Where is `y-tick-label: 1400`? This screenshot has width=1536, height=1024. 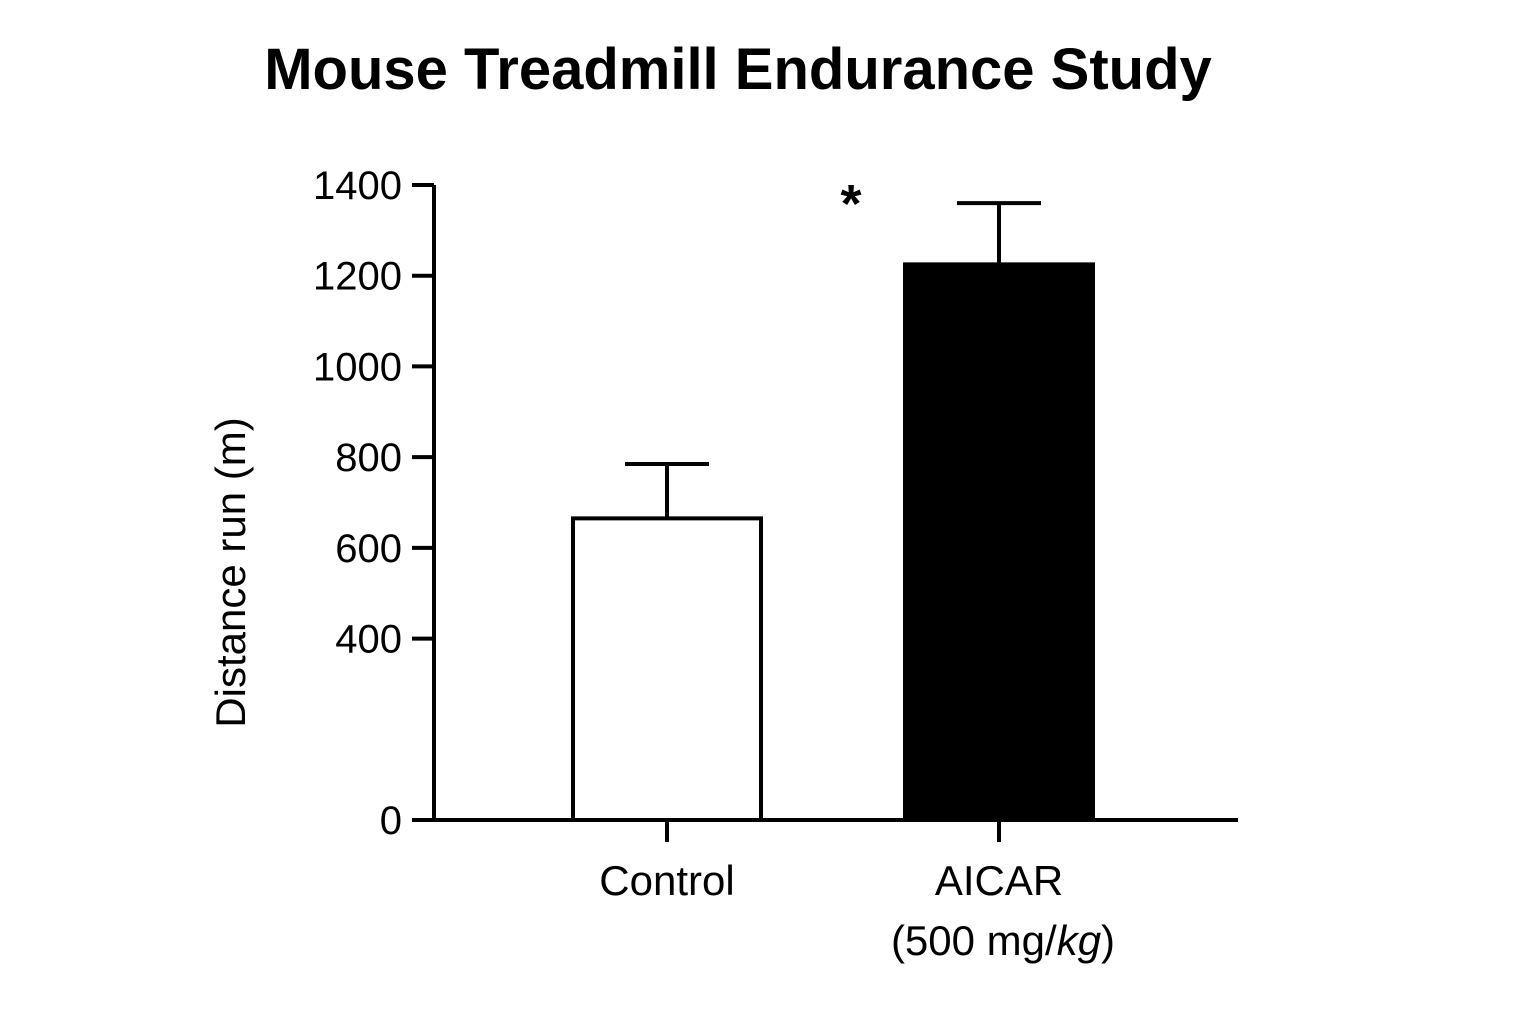
y-tick-label: 1400 is located at coordinates (357, 186).